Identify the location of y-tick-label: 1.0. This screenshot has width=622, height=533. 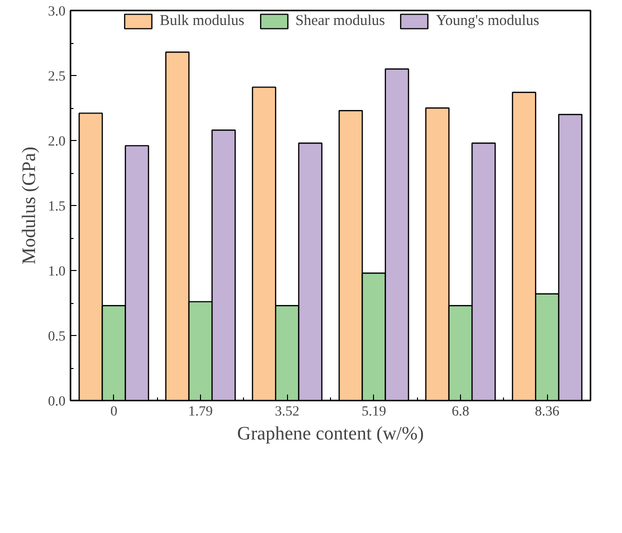
(57, 272).